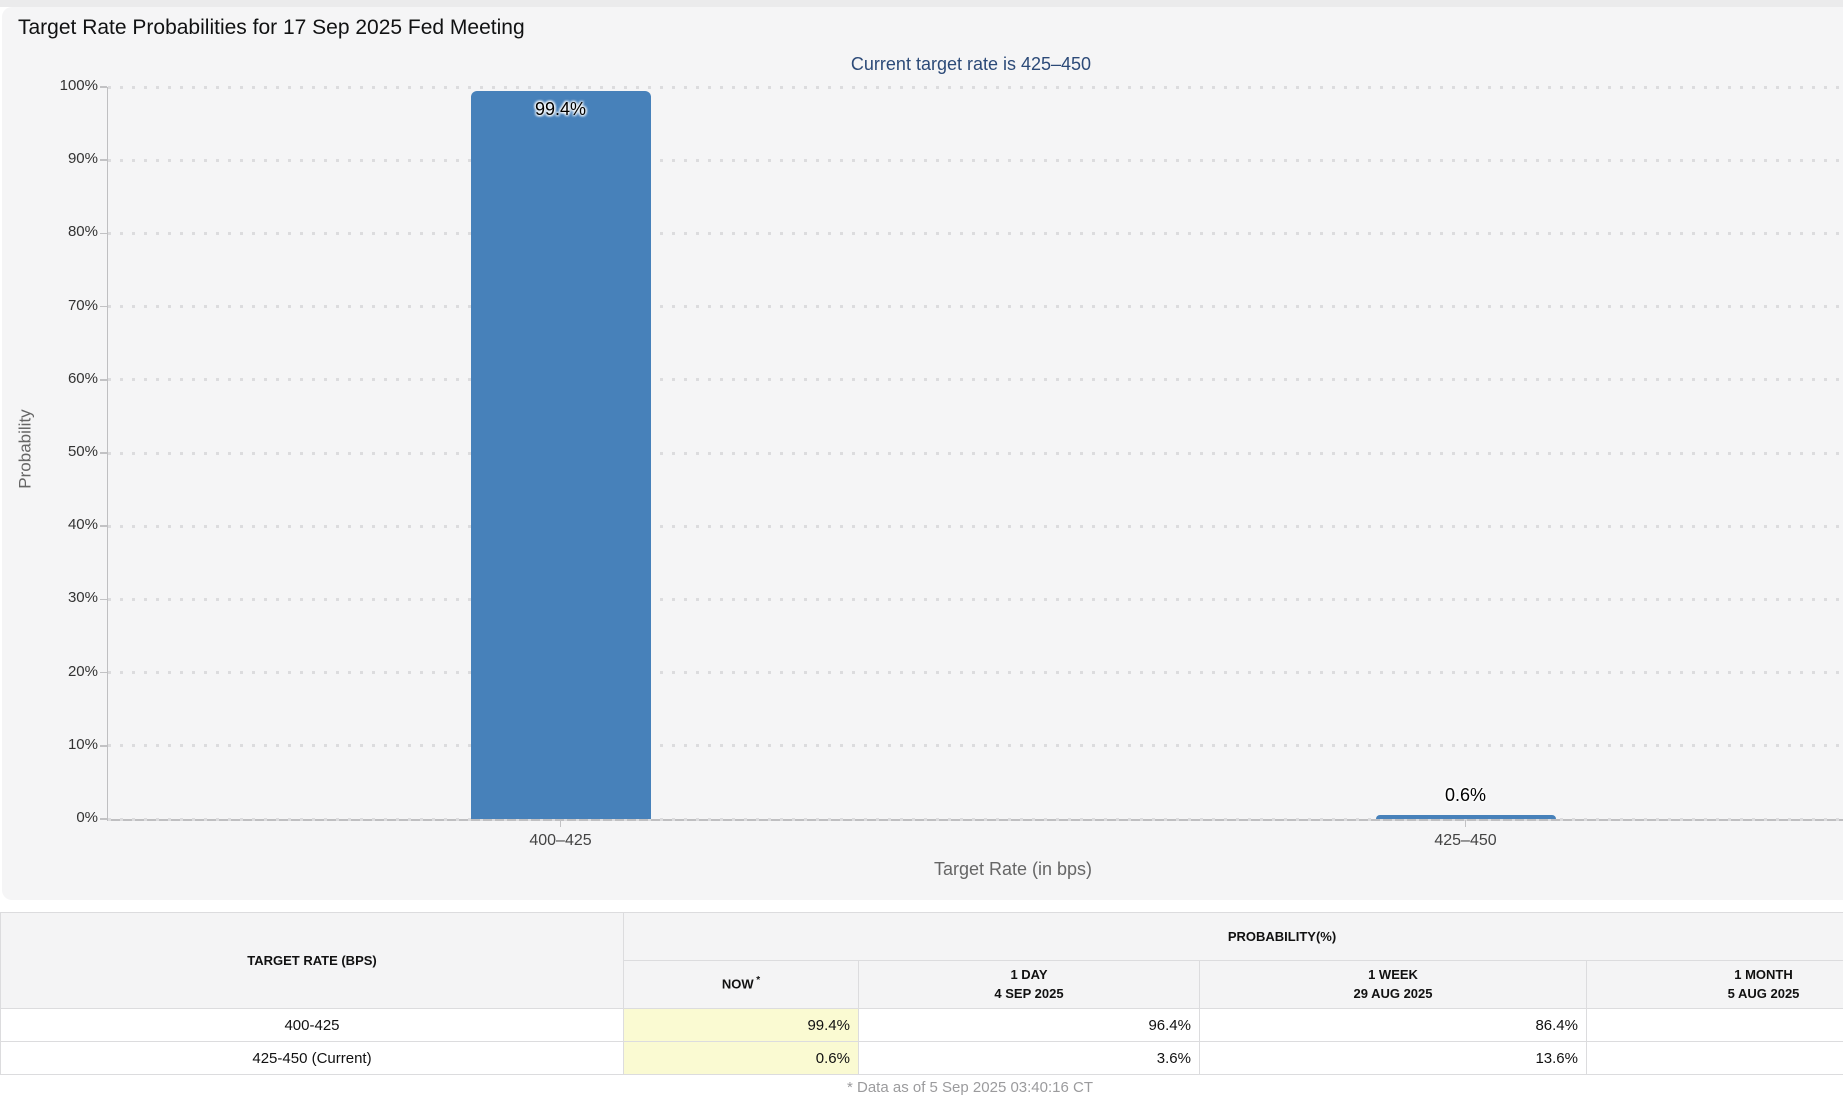 Image resolution: width=1843 pixels, height=1104 pixels. I want to click on y-tick-label: 40%, so click(82, 525).